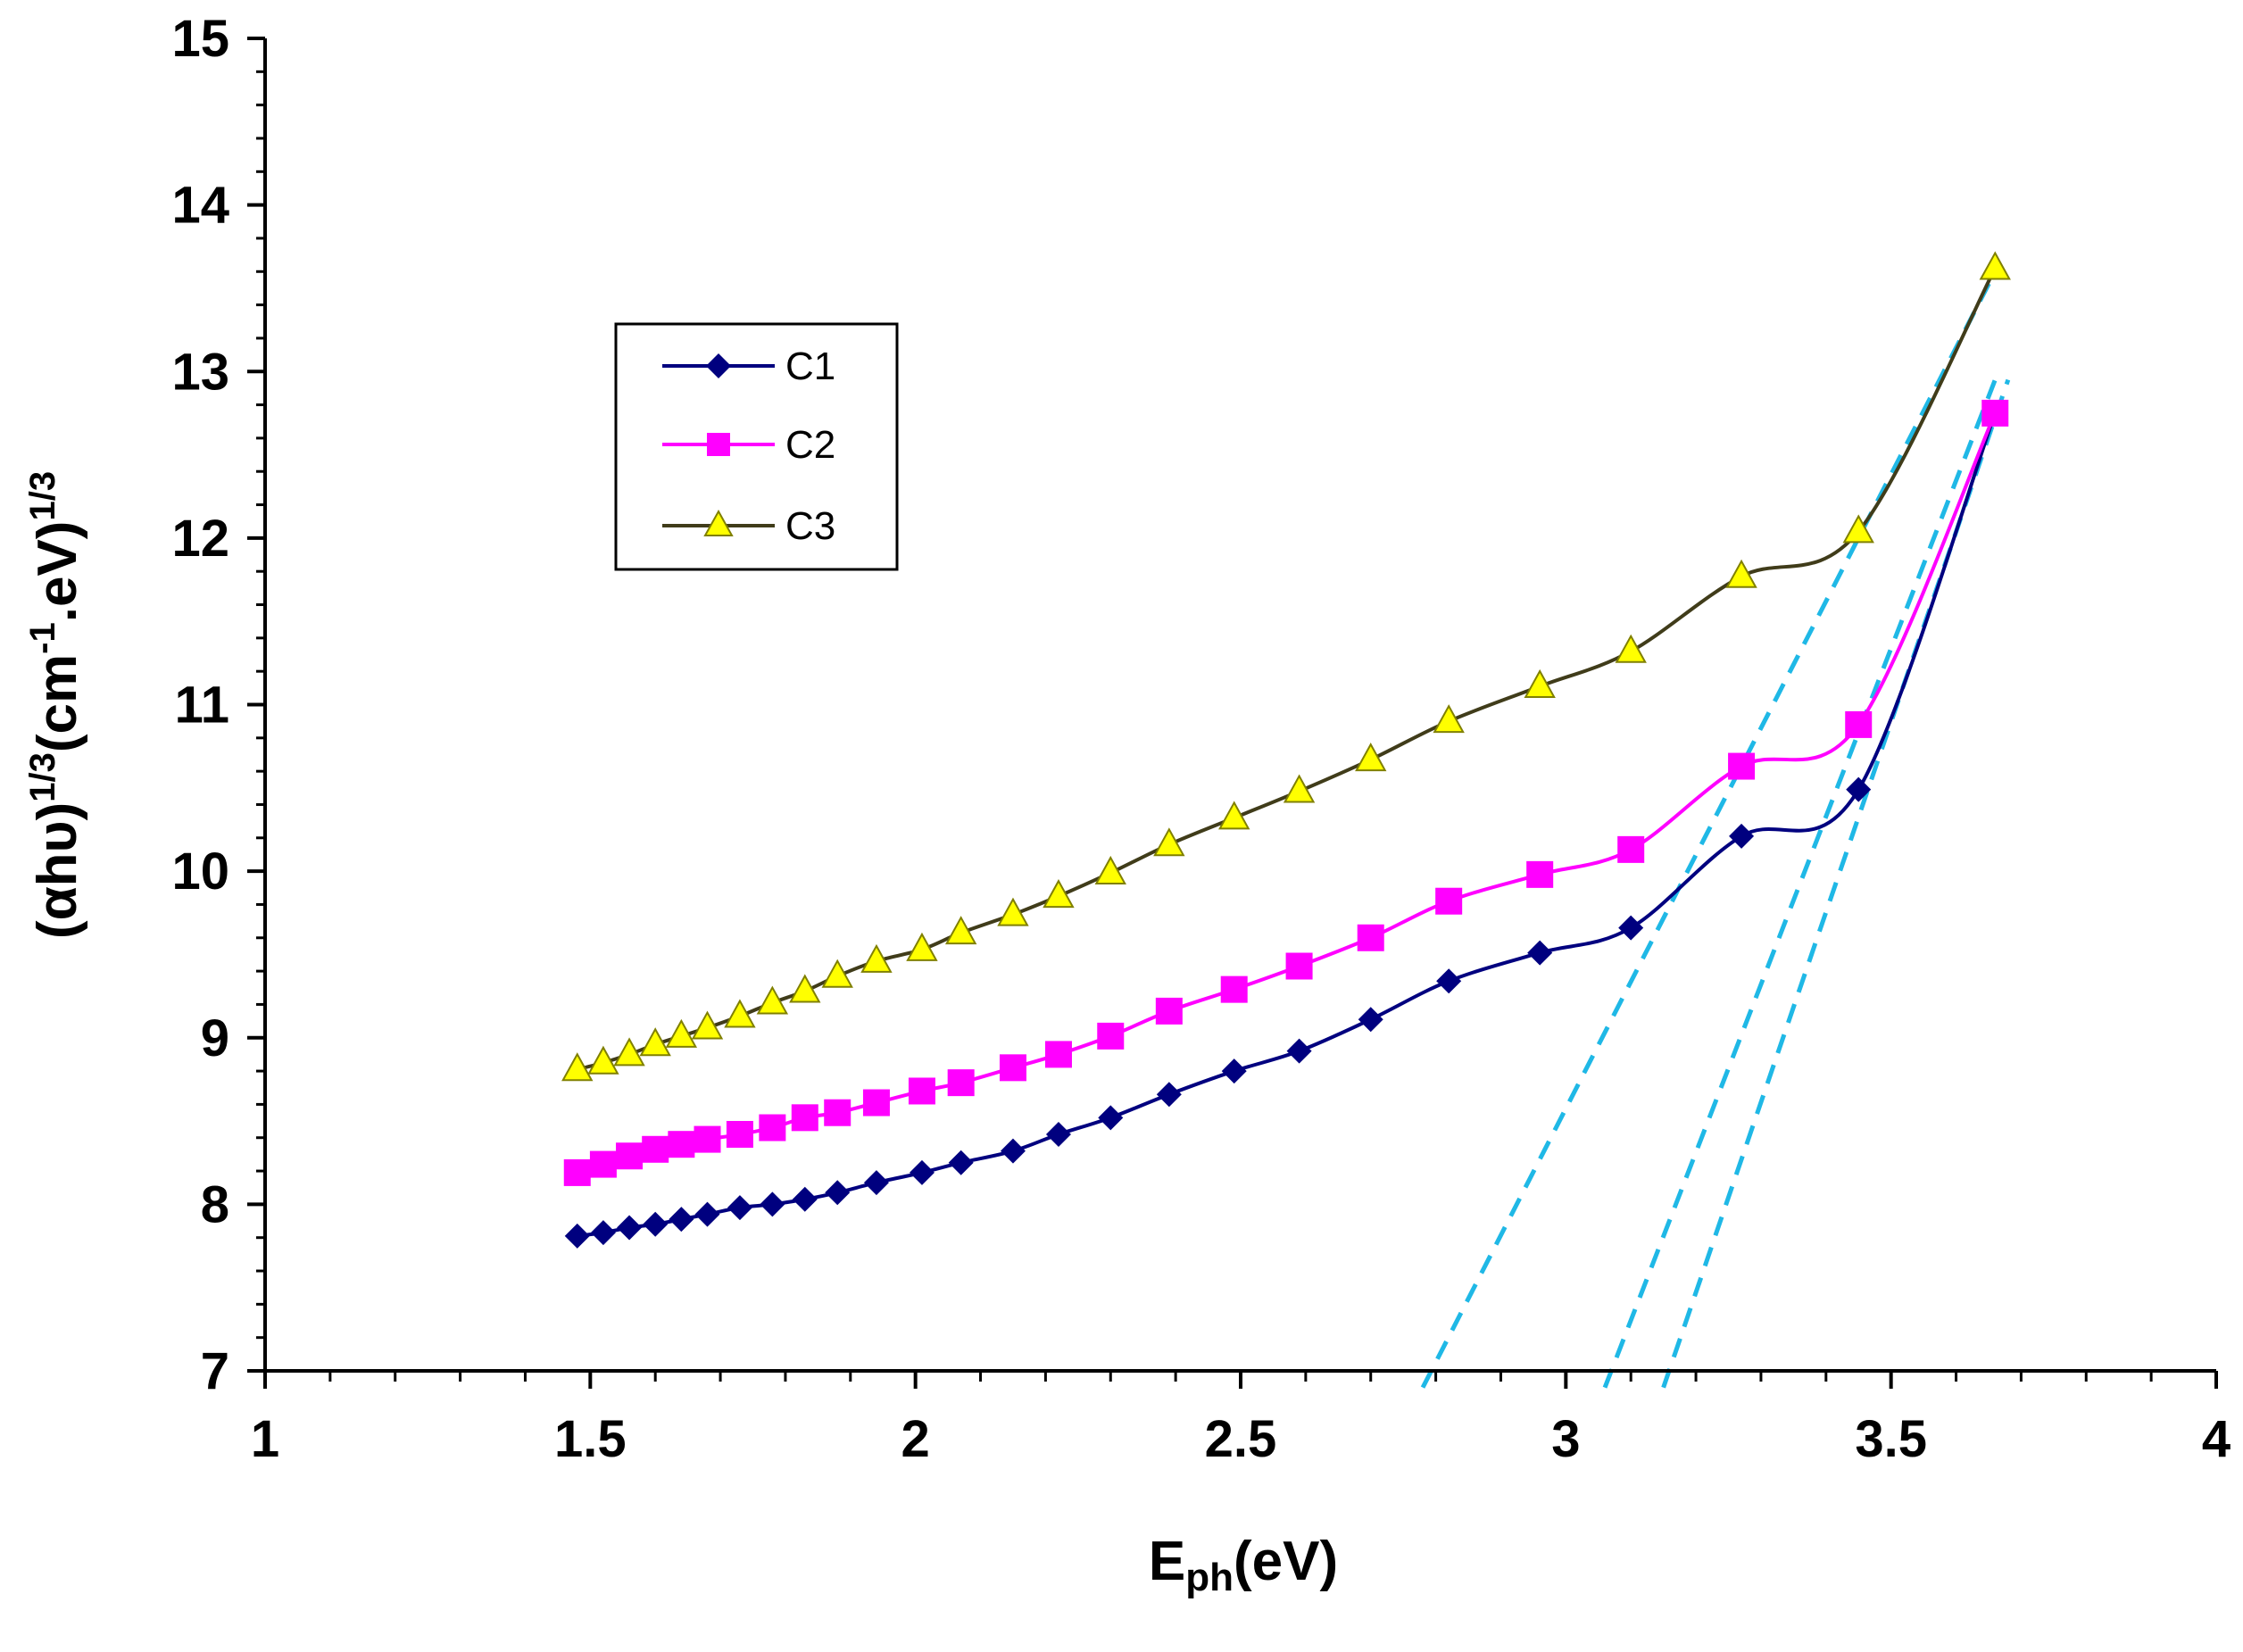 The height and width of the screenshot is (1652, 2243). What do you see at coordinates (810, 367) in the screenshot?
I see `legend-label-c1: C1` at bounding box center [810, 367].